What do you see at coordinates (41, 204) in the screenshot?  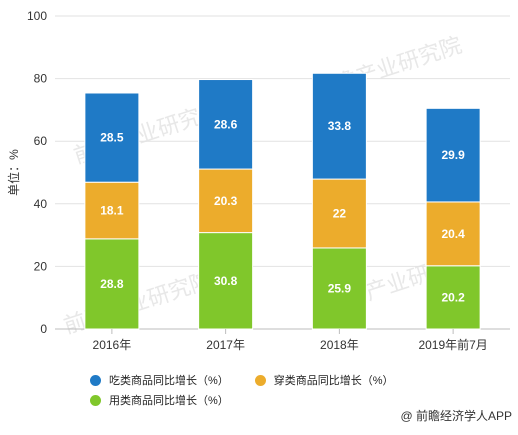 I see `y-tick-label: 40` at bounding box center [41, 204].